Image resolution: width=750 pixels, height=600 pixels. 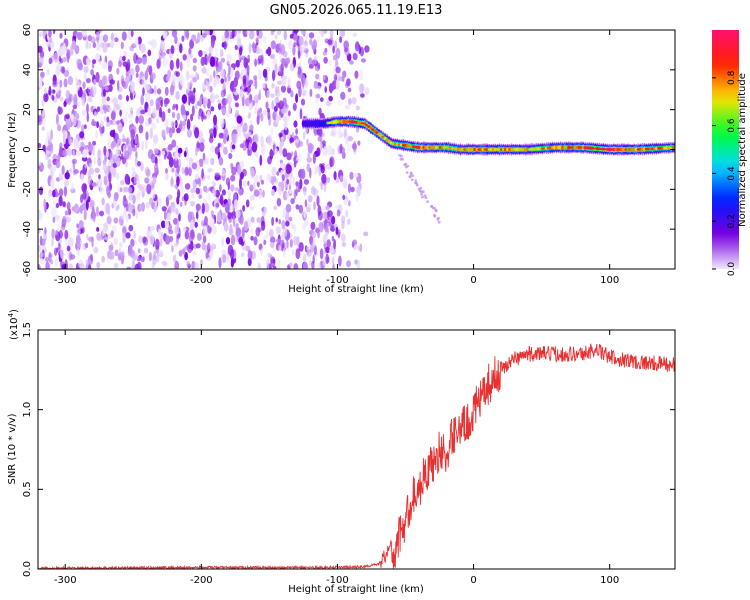 I want to click on spectrogram-y-tick-label: 40, so click(x=27, y=69).